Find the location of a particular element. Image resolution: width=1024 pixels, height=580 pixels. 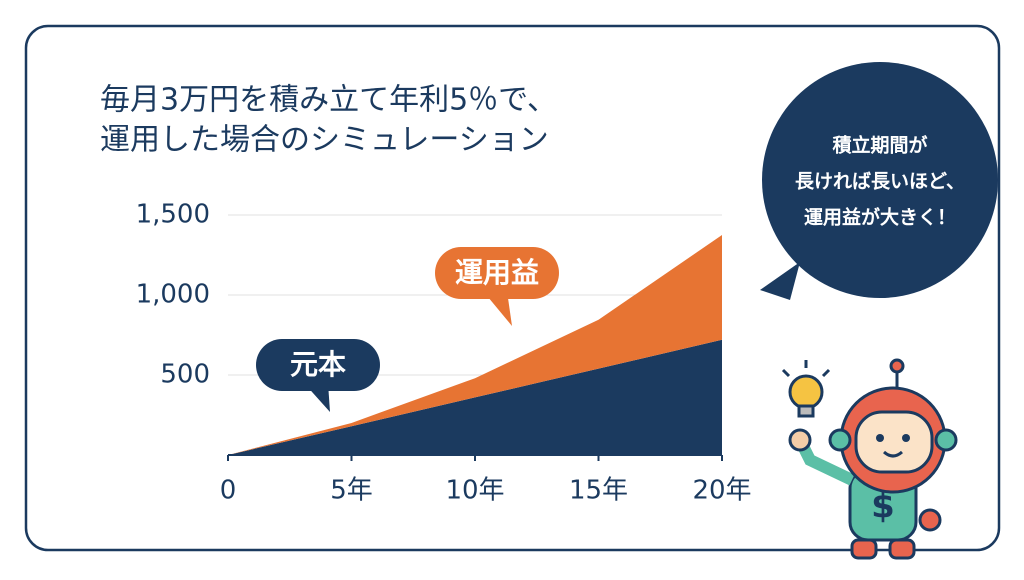

chart-title: 運用した場合のシミュレーション is located at coordinates (324, 140).